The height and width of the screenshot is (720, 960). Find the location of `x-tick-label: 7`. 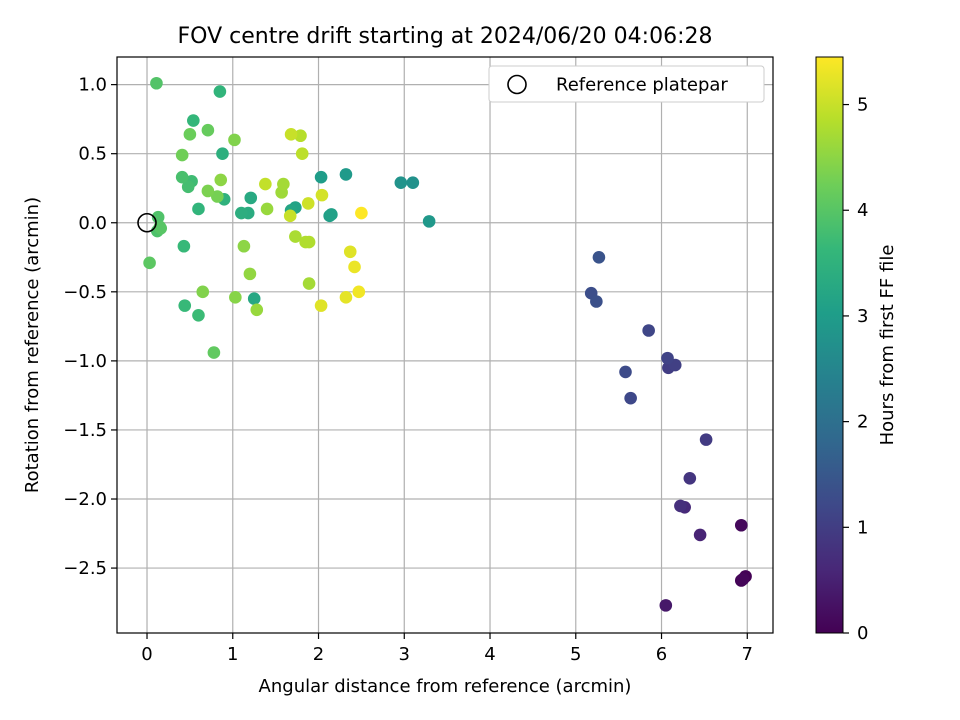

x-tick-label: 7 is located at coordinates (747, 654).